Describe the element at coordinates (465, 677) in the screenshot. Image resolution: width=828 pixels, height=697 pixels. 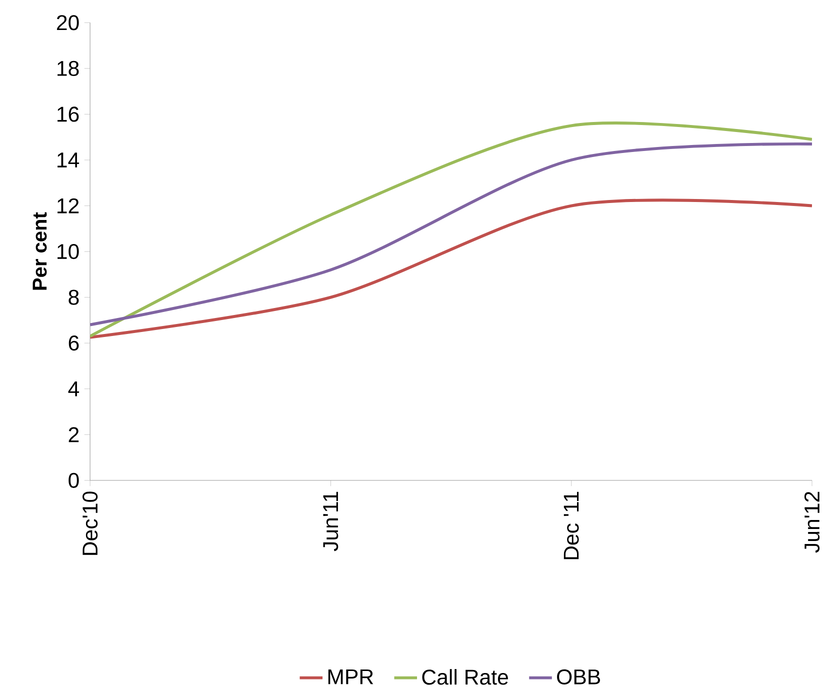
I see `legend-label: Call Rate` at that location.